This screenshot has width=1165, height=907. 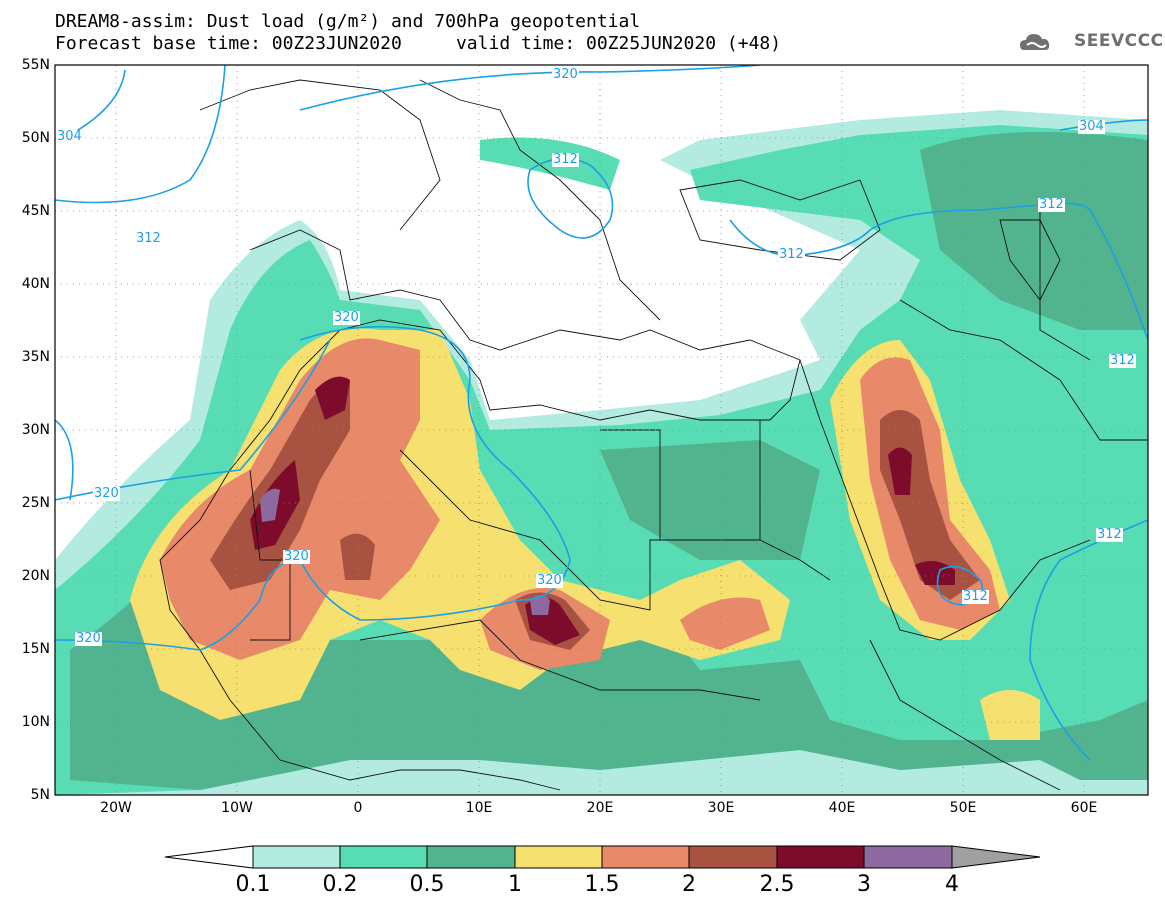 I want to click on lon-label: 20W, so click(x=116, y=808).